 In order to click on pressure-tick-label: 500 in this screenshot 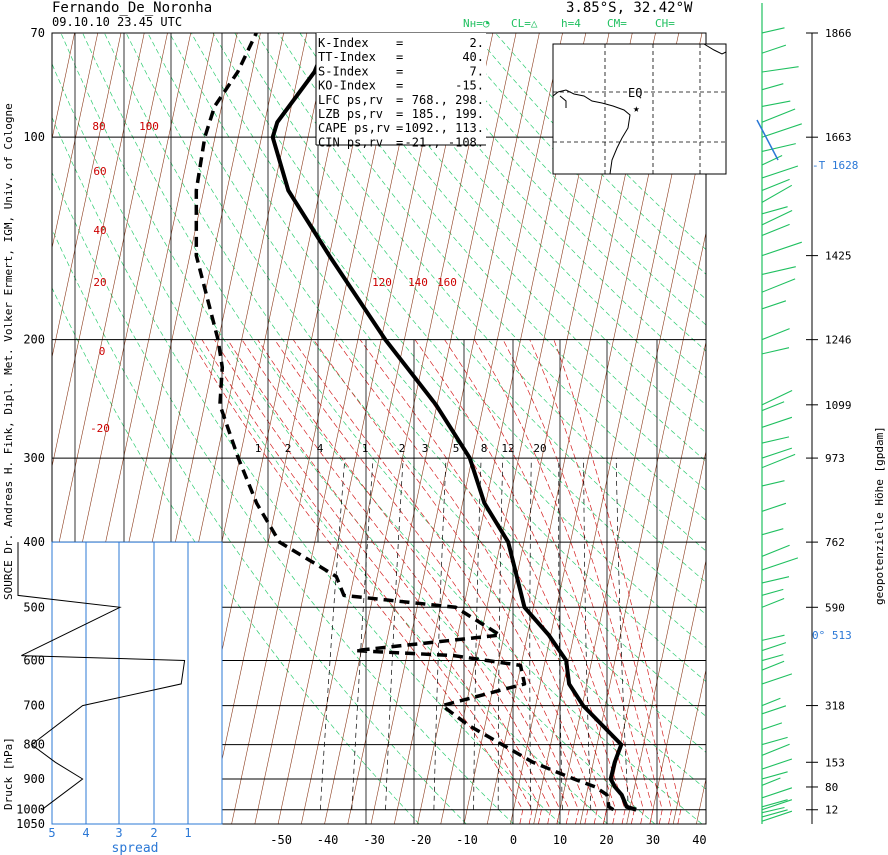, I will do `click(34, 607)`.